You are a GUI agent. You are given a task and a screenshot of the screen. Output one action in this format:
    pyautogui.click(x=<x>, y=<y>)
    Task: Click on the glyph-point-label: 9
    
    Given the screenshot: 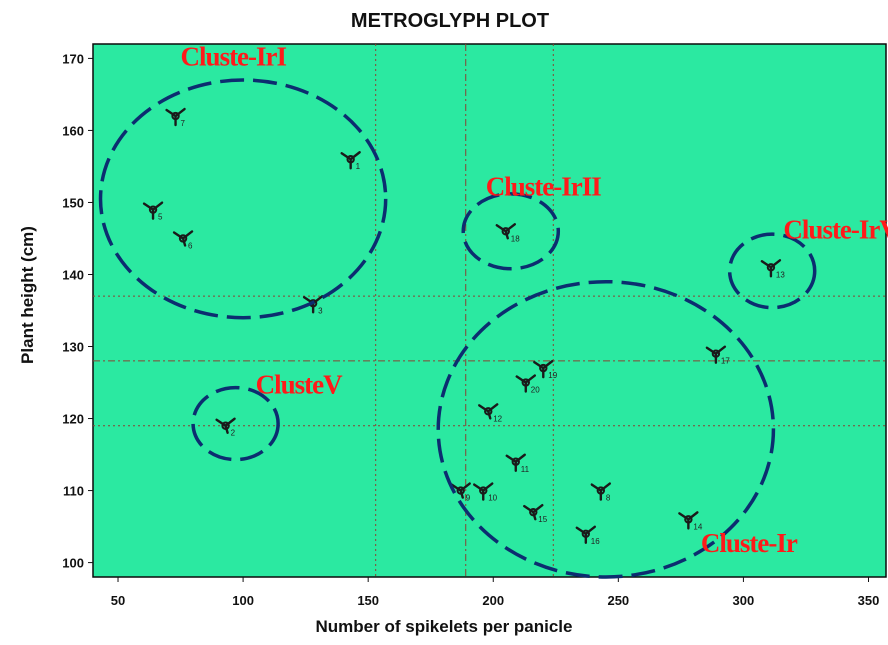 What is the action you would take?
    pyautogui.click(x=468, y=498)
    